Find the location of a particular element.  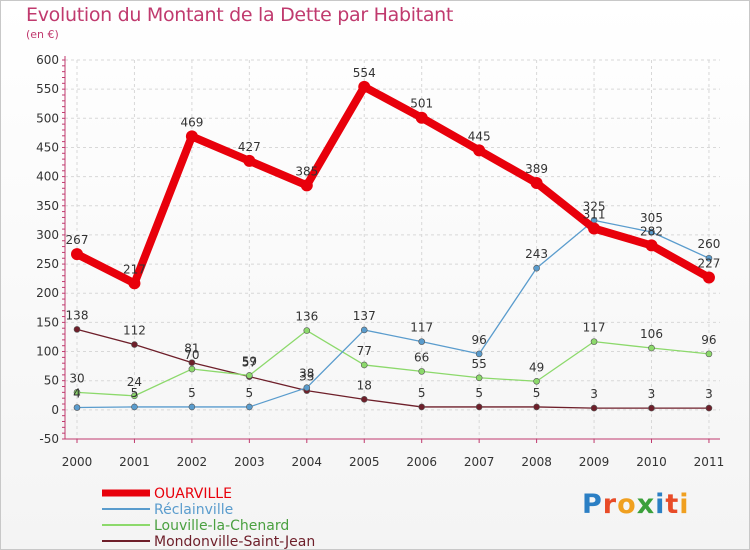

data-label: 112 is located at coordinates (134, 331).